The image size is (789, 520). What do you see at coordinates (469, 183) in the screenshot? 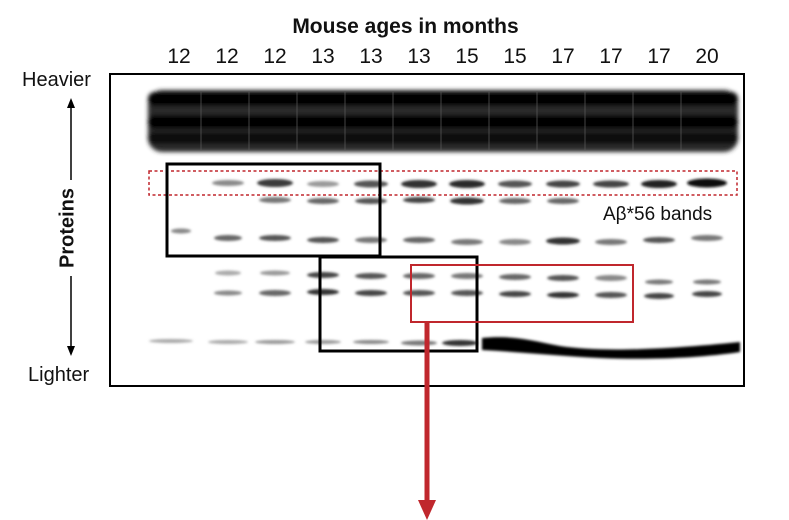
I see `ab56-band-row` at bounding box center [469, 183].